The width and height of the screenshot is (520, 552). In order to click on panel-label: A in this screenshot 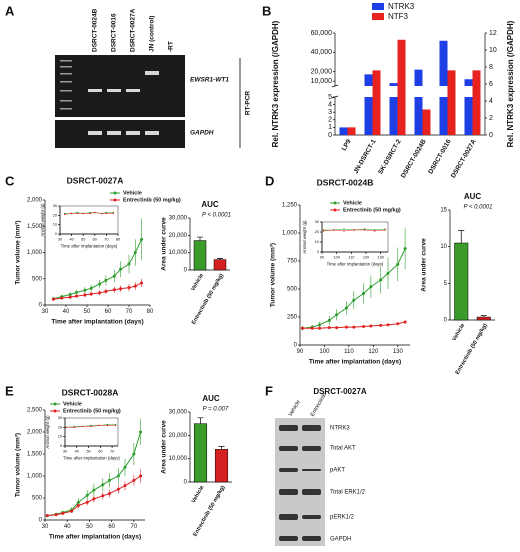, I will do `click(10, 10)`.